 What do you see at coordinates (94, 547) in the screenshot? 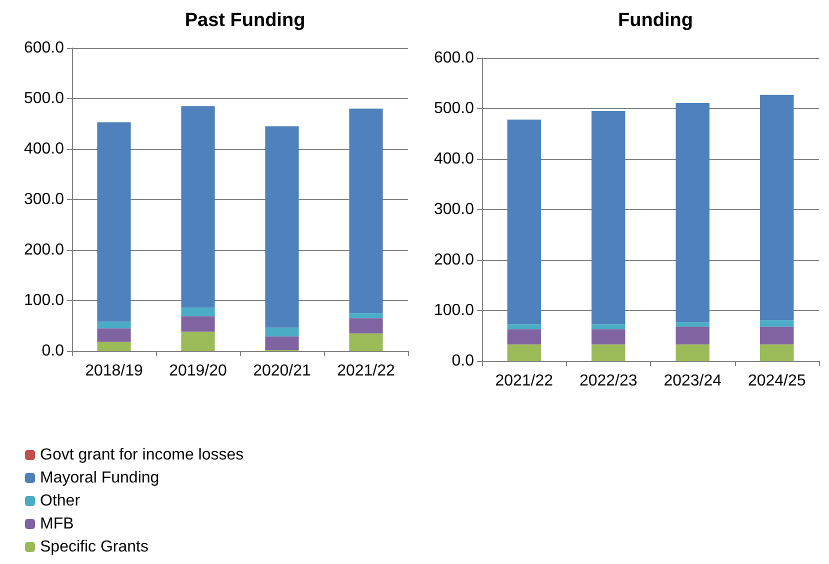
I see `legend-label: Specific Grants` at bounding box center [94, 547].